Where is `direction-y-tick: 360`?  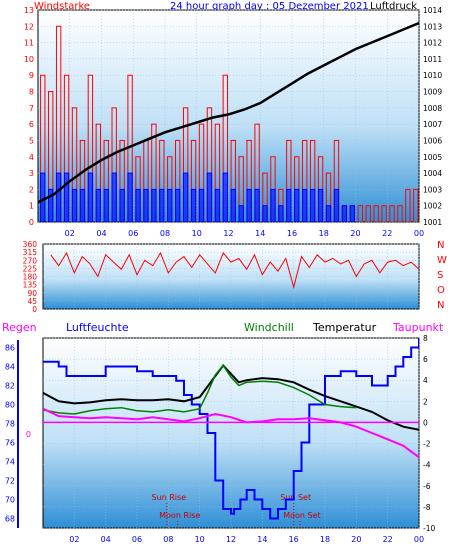
direction-y-tick: 360 is located at coordinates (30, 244).